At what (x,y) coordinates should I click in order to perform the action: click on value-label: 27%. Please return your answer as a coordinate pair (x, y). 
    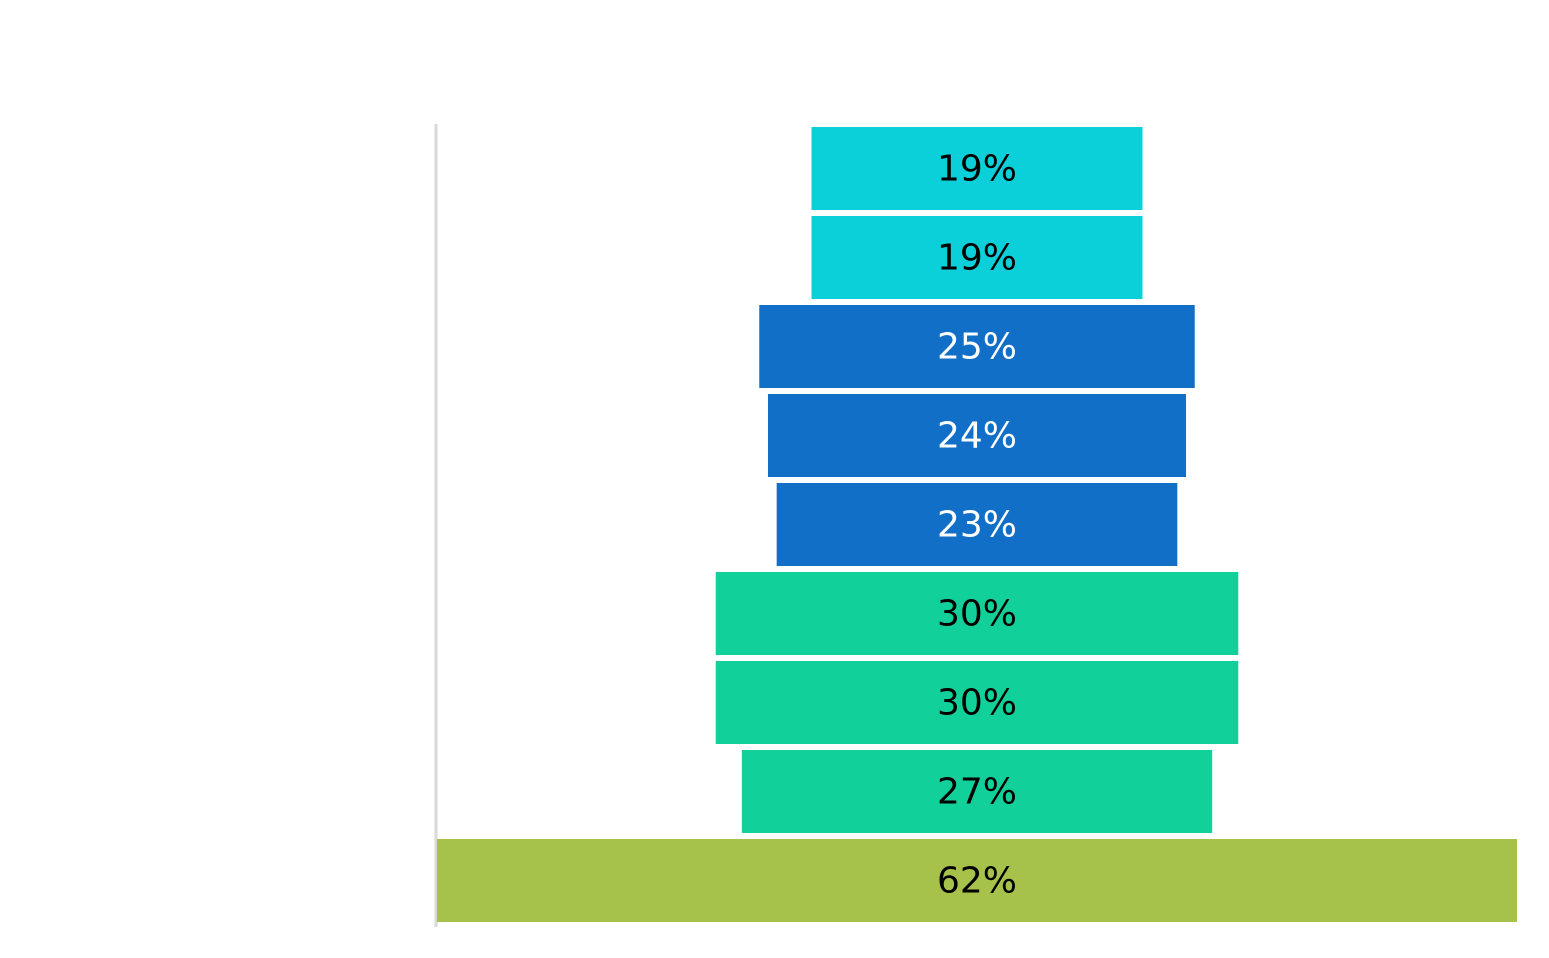
    Looking at the image, I should click on (977, 792).